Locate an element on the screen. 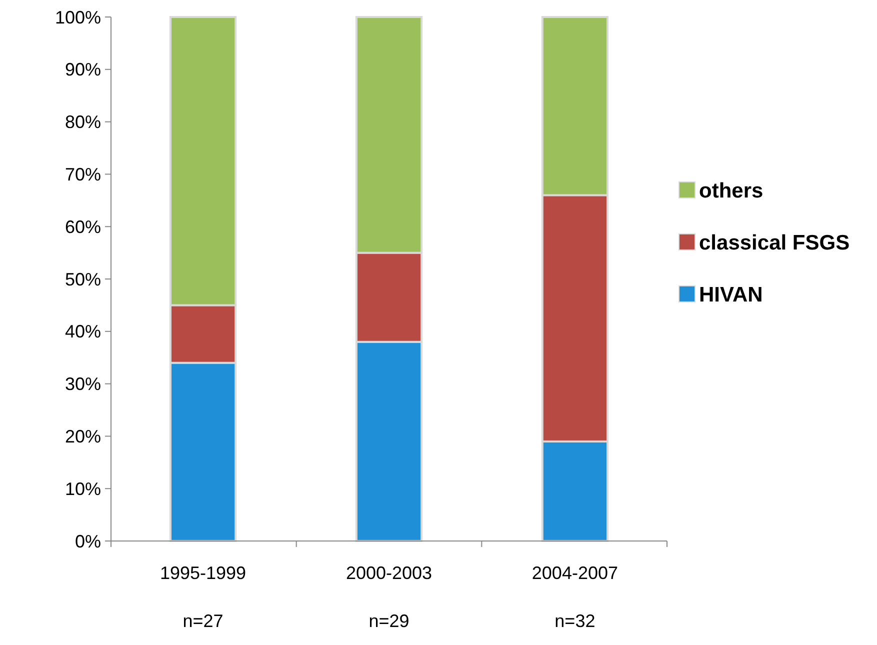 This screenshot has width=877, height=645. category-label: 2000-2003 n=29 is located at coordinates (389, 597).